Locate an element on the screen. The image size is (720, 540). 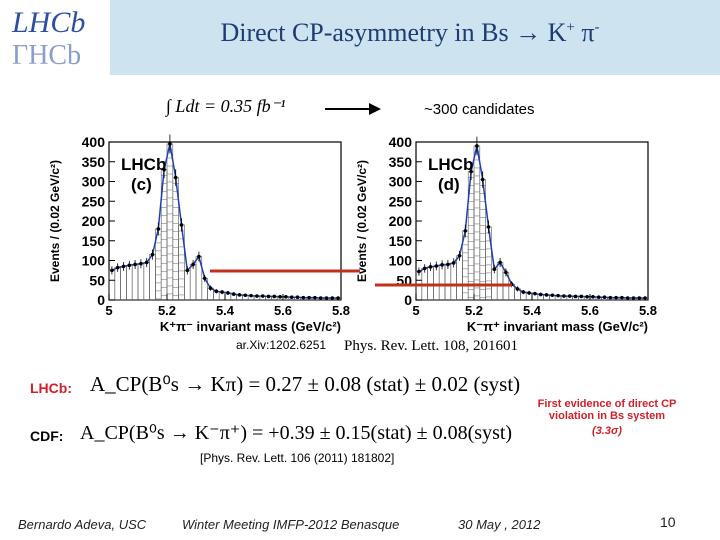
candidates-label: ~300 candidates is located at coordinates (479, 109).